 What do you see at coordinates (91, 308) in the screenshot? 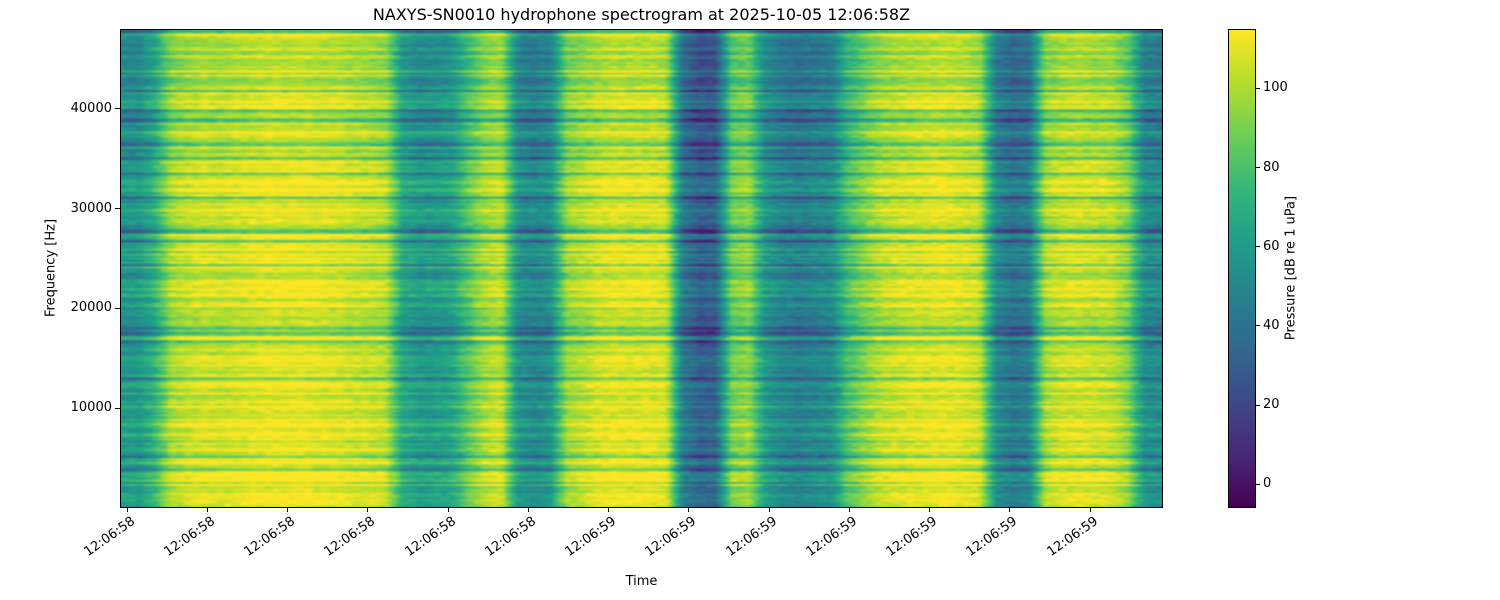
I see `y-tick-label: 20000` at bounding box center [91, 308].